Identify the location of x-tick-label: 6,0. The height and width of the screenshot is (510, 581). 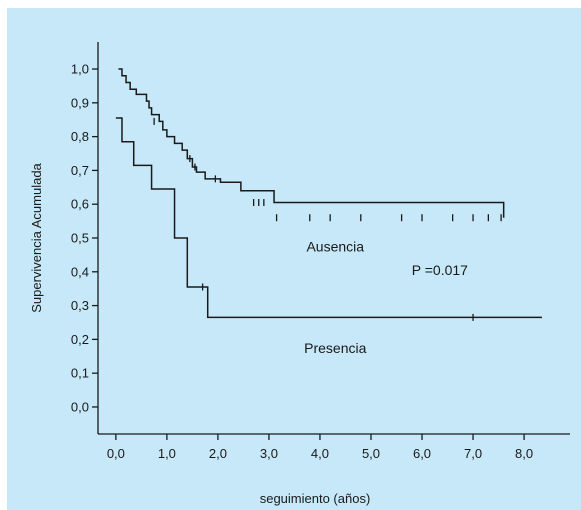
(422, 453).